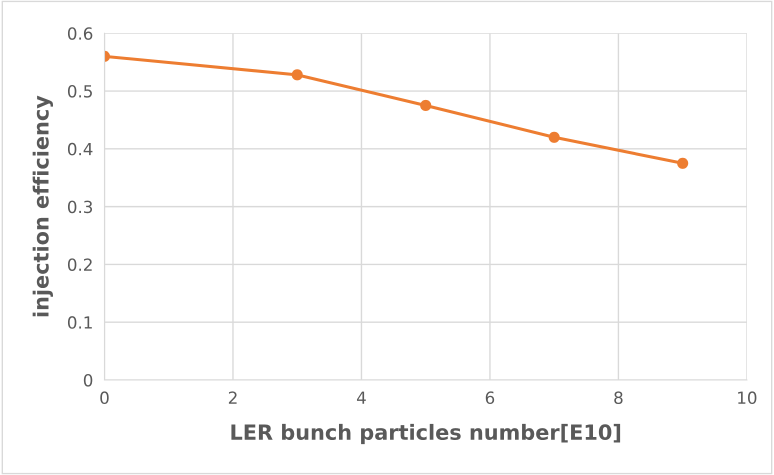 This screenshot has height=475, width=774. I want to click on y-tick-label: 0, so click(88, 380).